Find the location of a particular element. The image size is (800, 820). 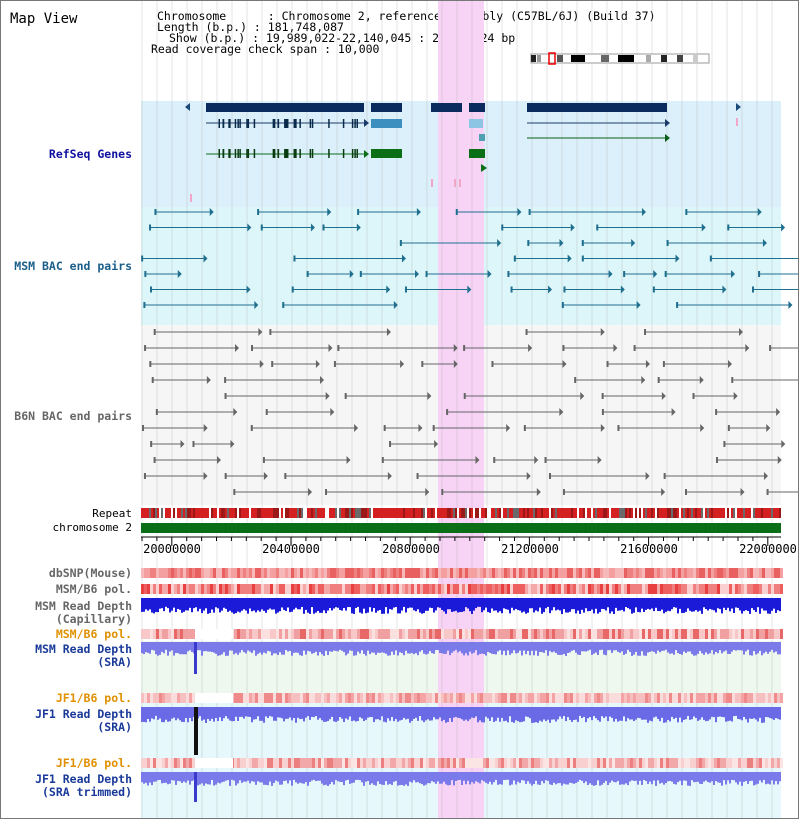

track-label-b6n-bac: B6N BAC end pairs is located at coordinates (73, 416).